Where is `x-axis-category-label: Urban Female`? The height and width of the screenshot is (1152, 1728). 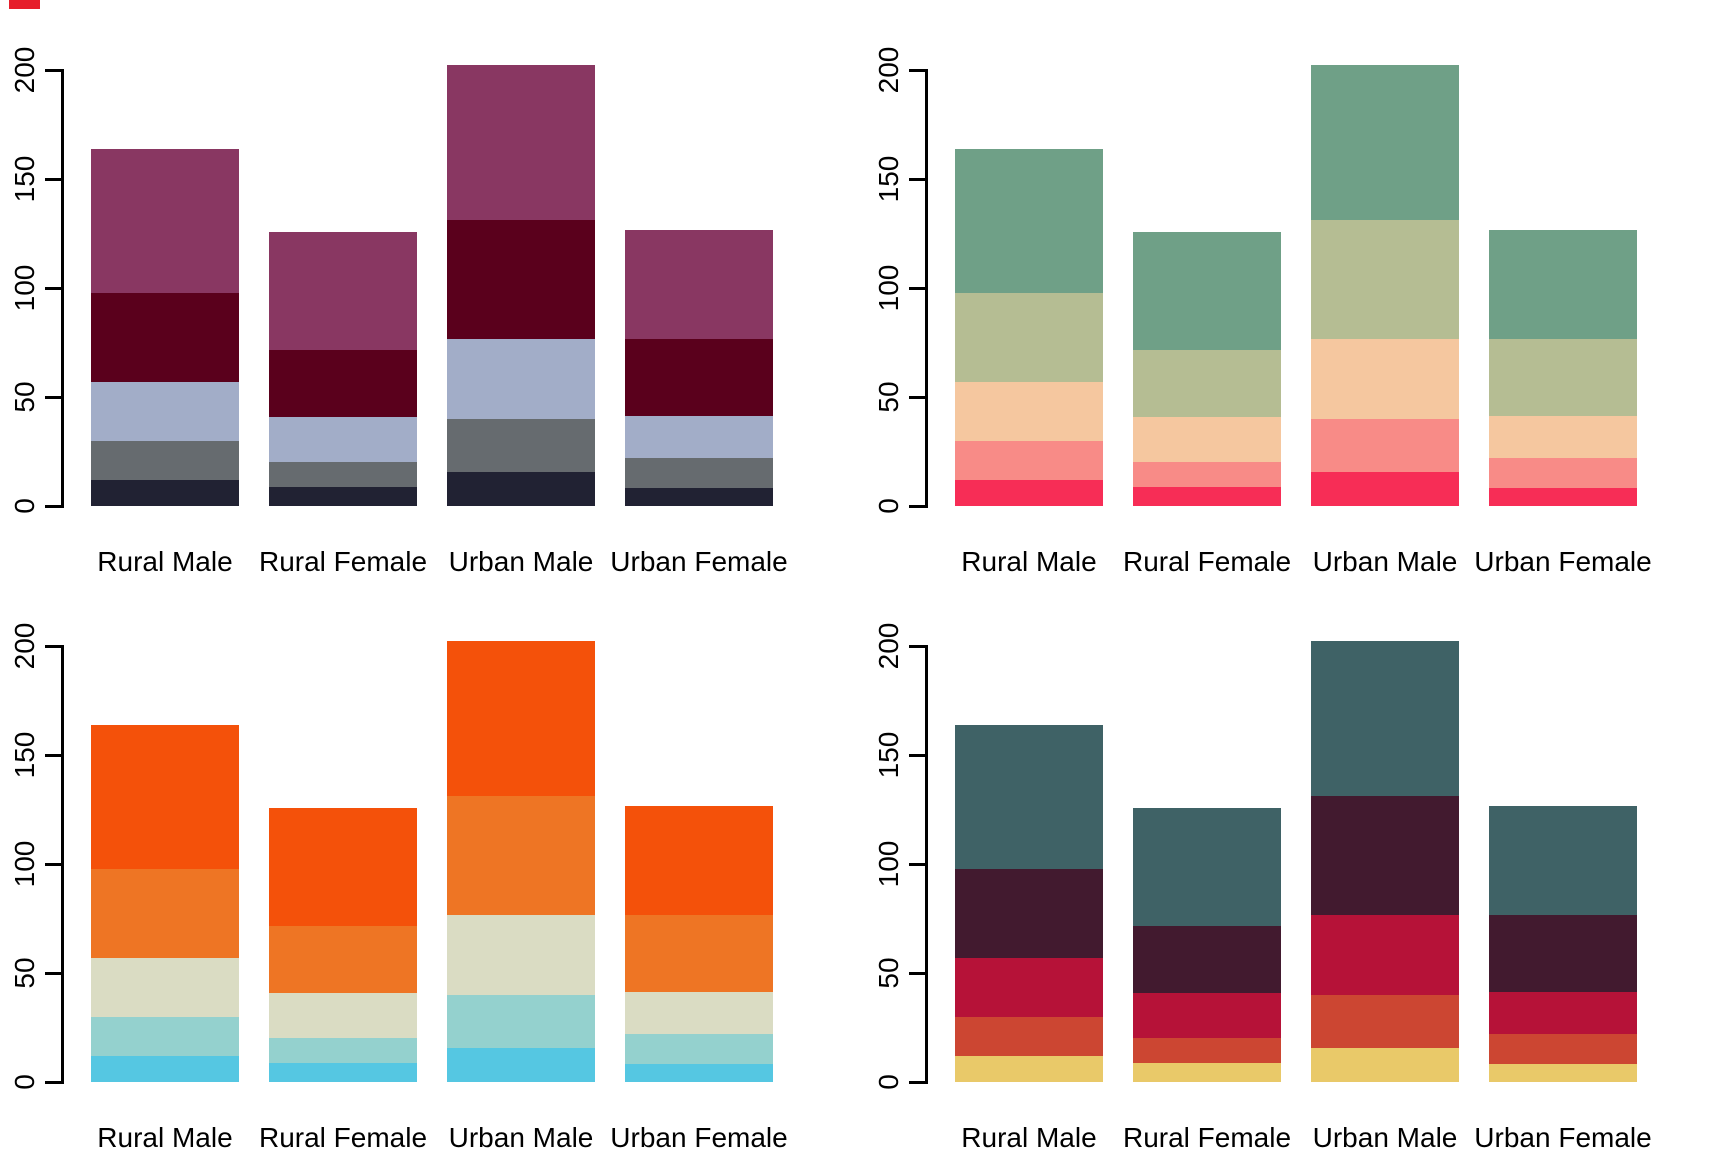 x-axis-category-label: Urban Female is located at coordinates (1563, 1137).